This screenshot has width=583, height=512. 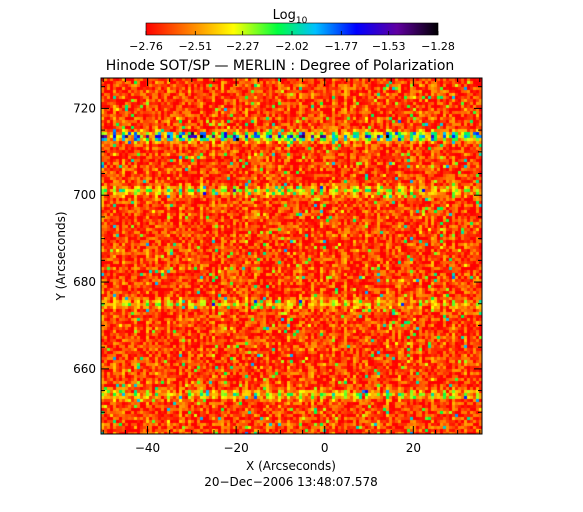 What do you see at coordinates (147, 448) in the screenshot?
I see `x-tick-label: −40` at bounding box center [147, 448].